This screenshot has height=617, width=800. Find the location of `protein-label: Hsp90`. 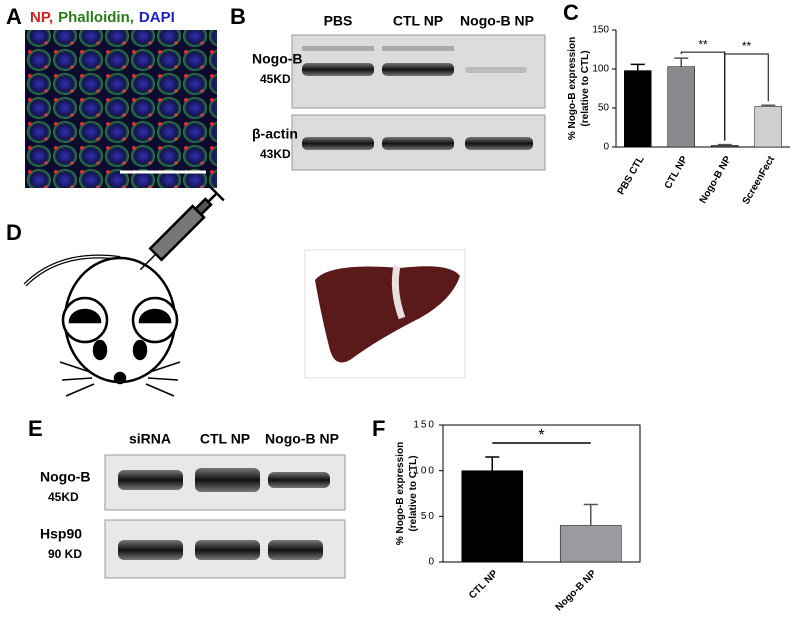

protein-label: Hsp90 is located at coordinates (61, 534).